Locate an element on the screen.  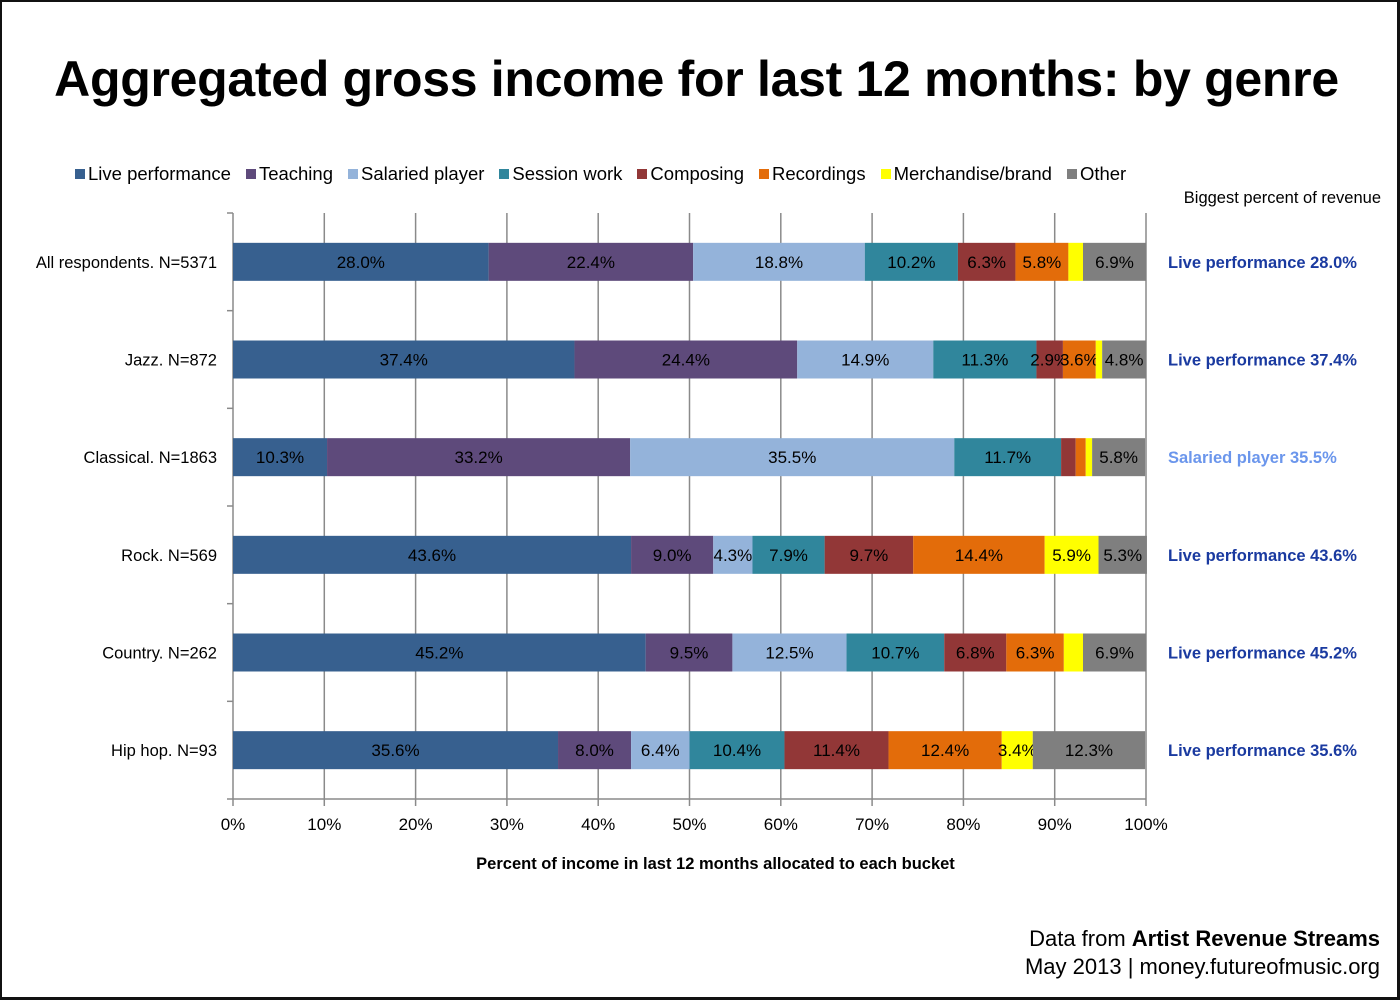
legend-item-merchandise-brand: Merchandise/brand is located at coordinates (966, 174).